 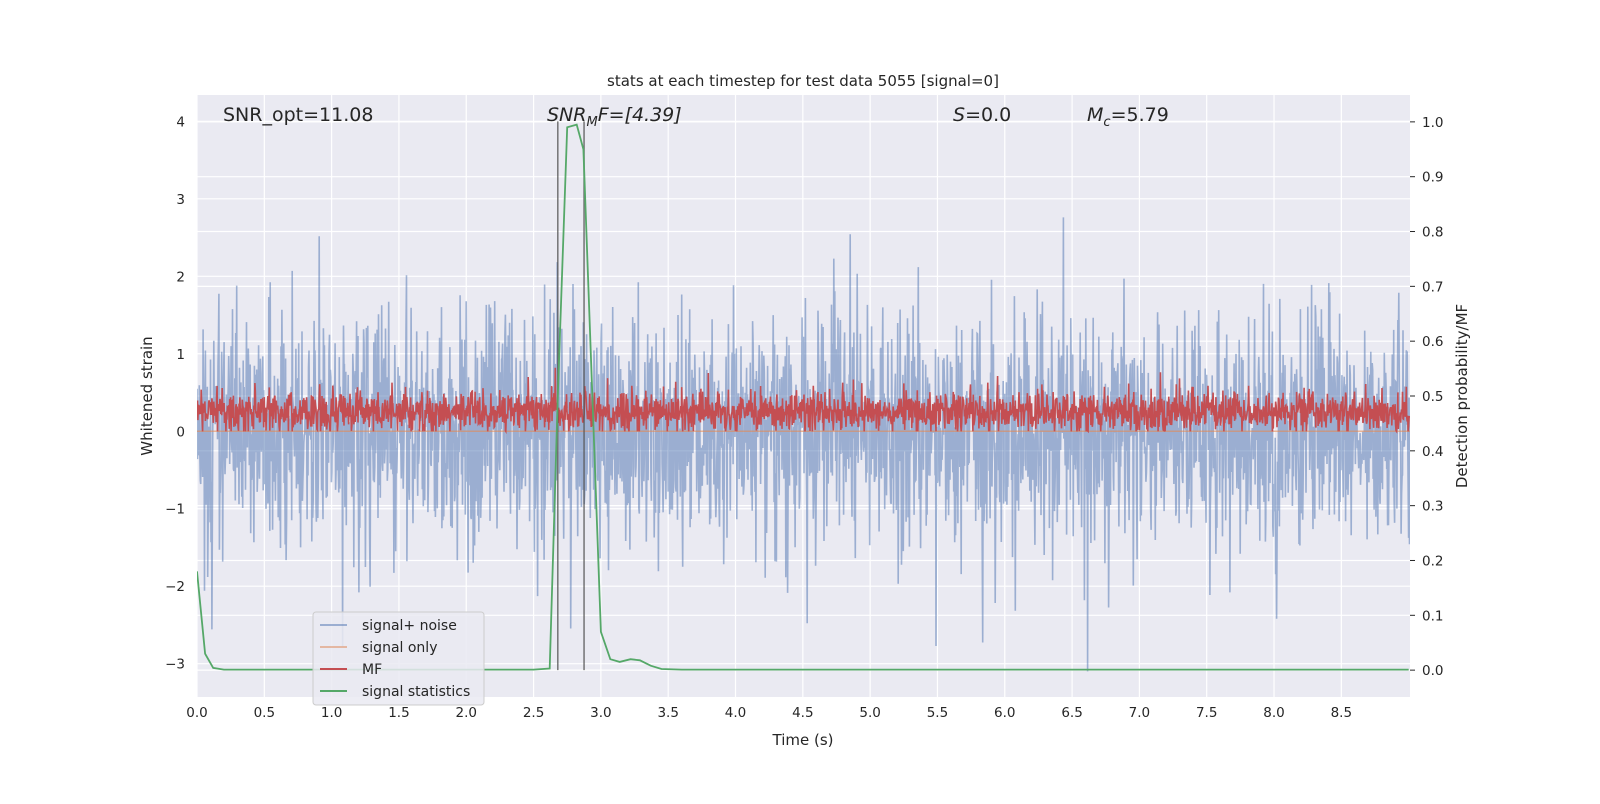 What do you see at coordinates (1432, 287) in the screenshot?
I see `y-right-tick-label: 0.7` at bounding box center [1432, 287].